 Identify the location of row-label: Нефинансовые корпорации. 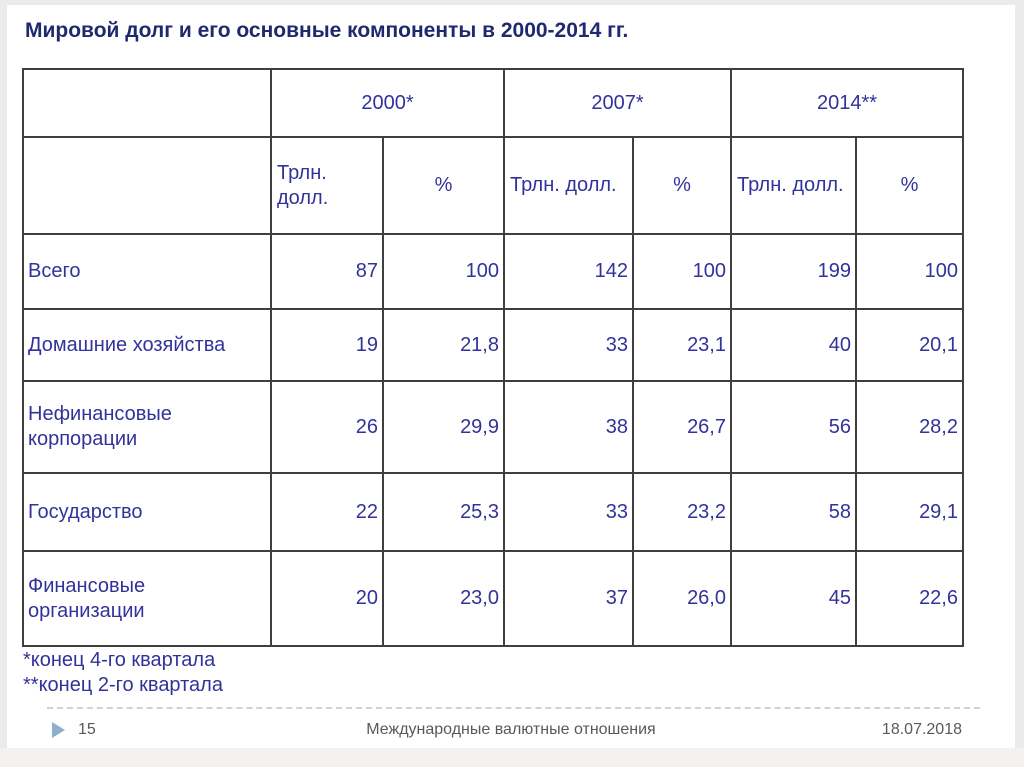
(147, 427).